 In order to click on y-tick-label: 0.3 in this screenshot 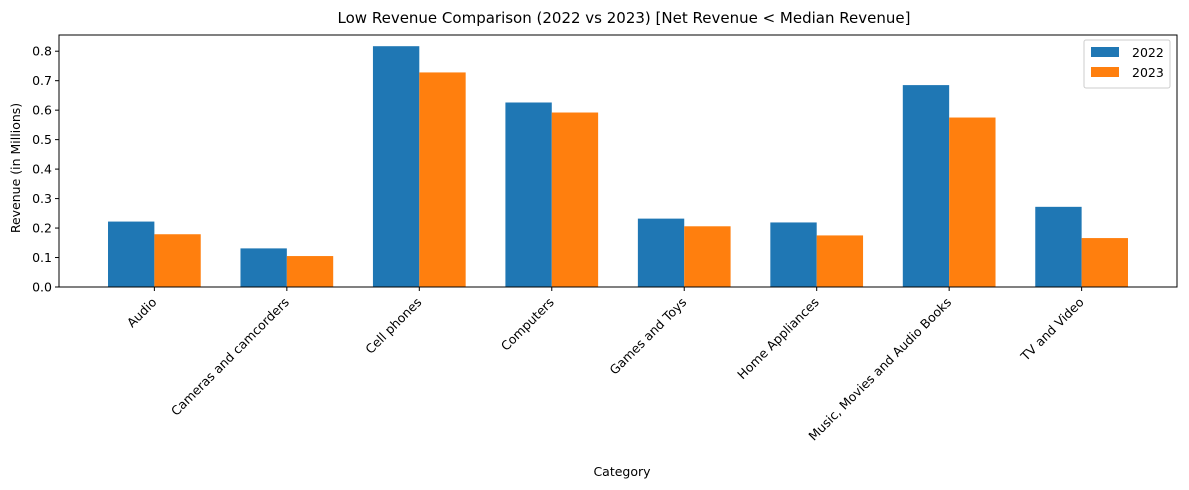, I will do `click(42, 198)`.